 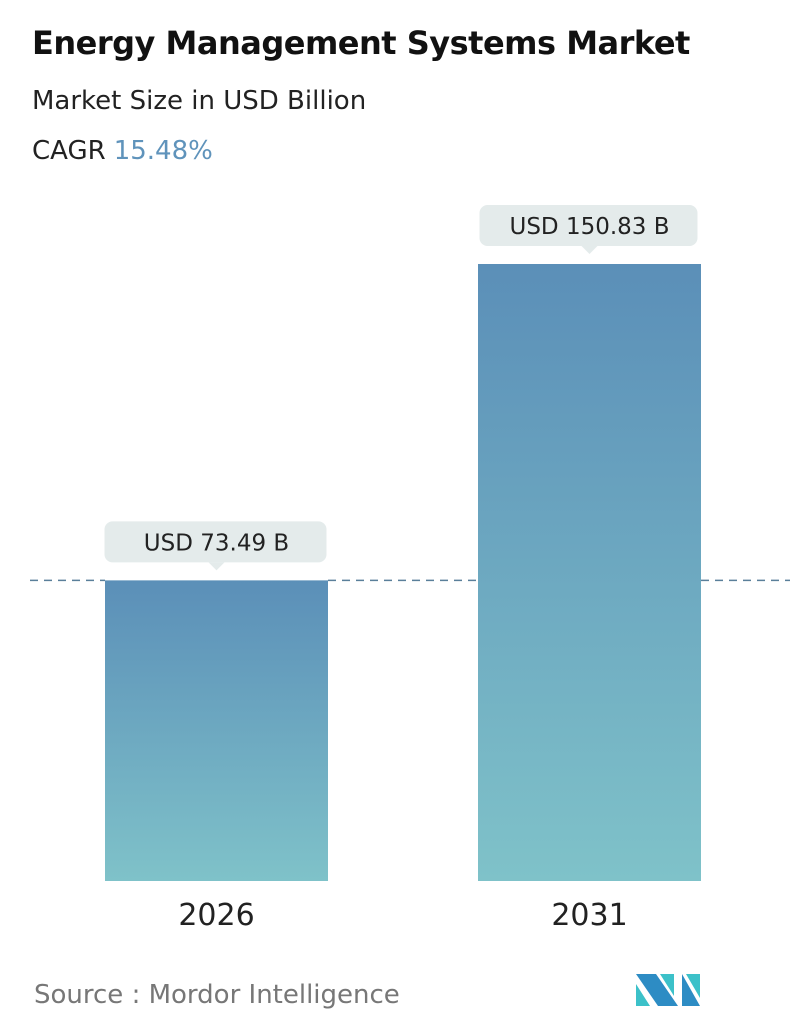 What do you see at coordinates (668, 990) in the screenshot?
I see `mordor-logo` at bounding box center [668, 990].